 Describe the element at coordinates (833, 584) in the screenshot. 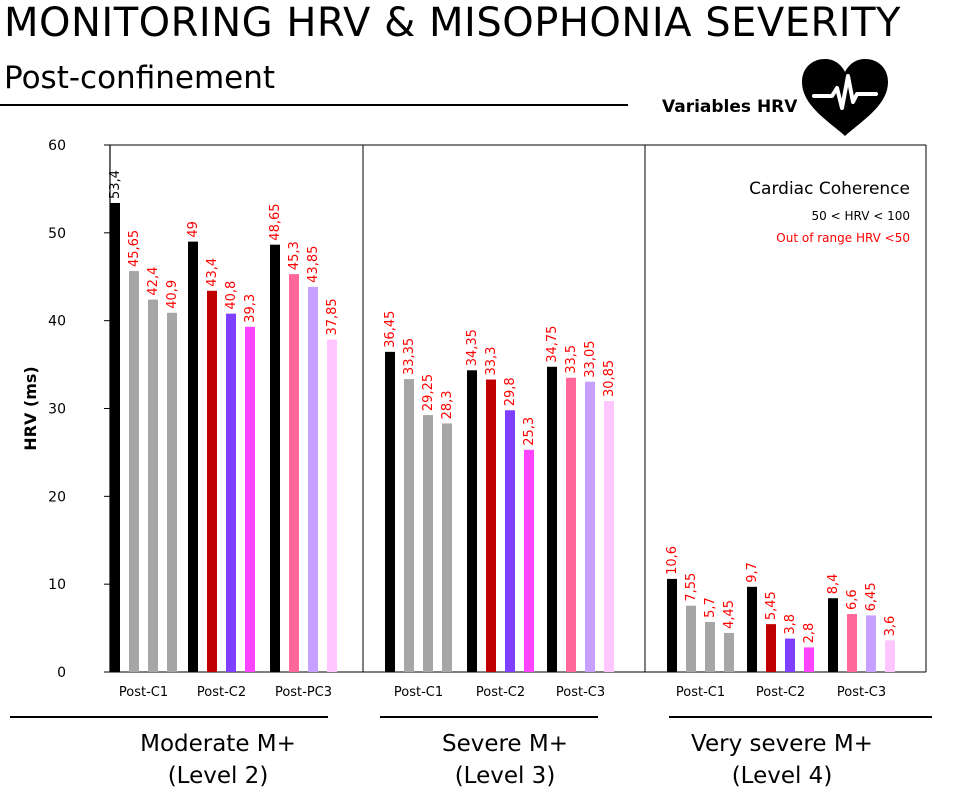

I see `bar-value-label: 8,4` at that location.